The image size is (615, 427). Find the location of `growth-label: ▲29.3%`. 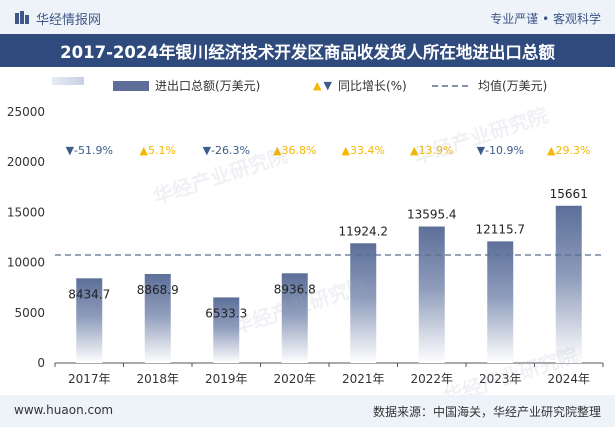

growth-label: ▲29.3% is located at coordinates (568, 150).